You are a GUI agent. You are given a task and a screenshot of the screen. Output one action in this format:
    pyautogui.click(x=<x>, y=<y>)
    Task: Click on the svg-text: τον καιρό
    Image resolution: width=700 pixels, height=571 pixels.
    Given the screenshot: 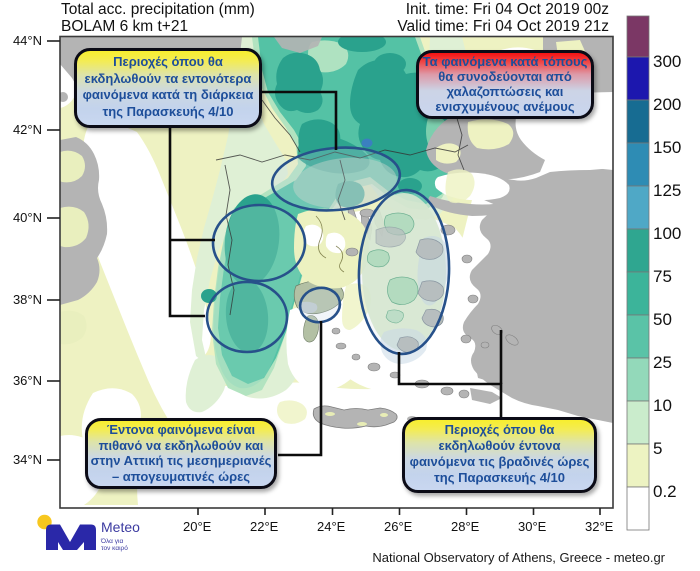 What is the action you would take?
    pyautogui.click(x=114, y=548)
    